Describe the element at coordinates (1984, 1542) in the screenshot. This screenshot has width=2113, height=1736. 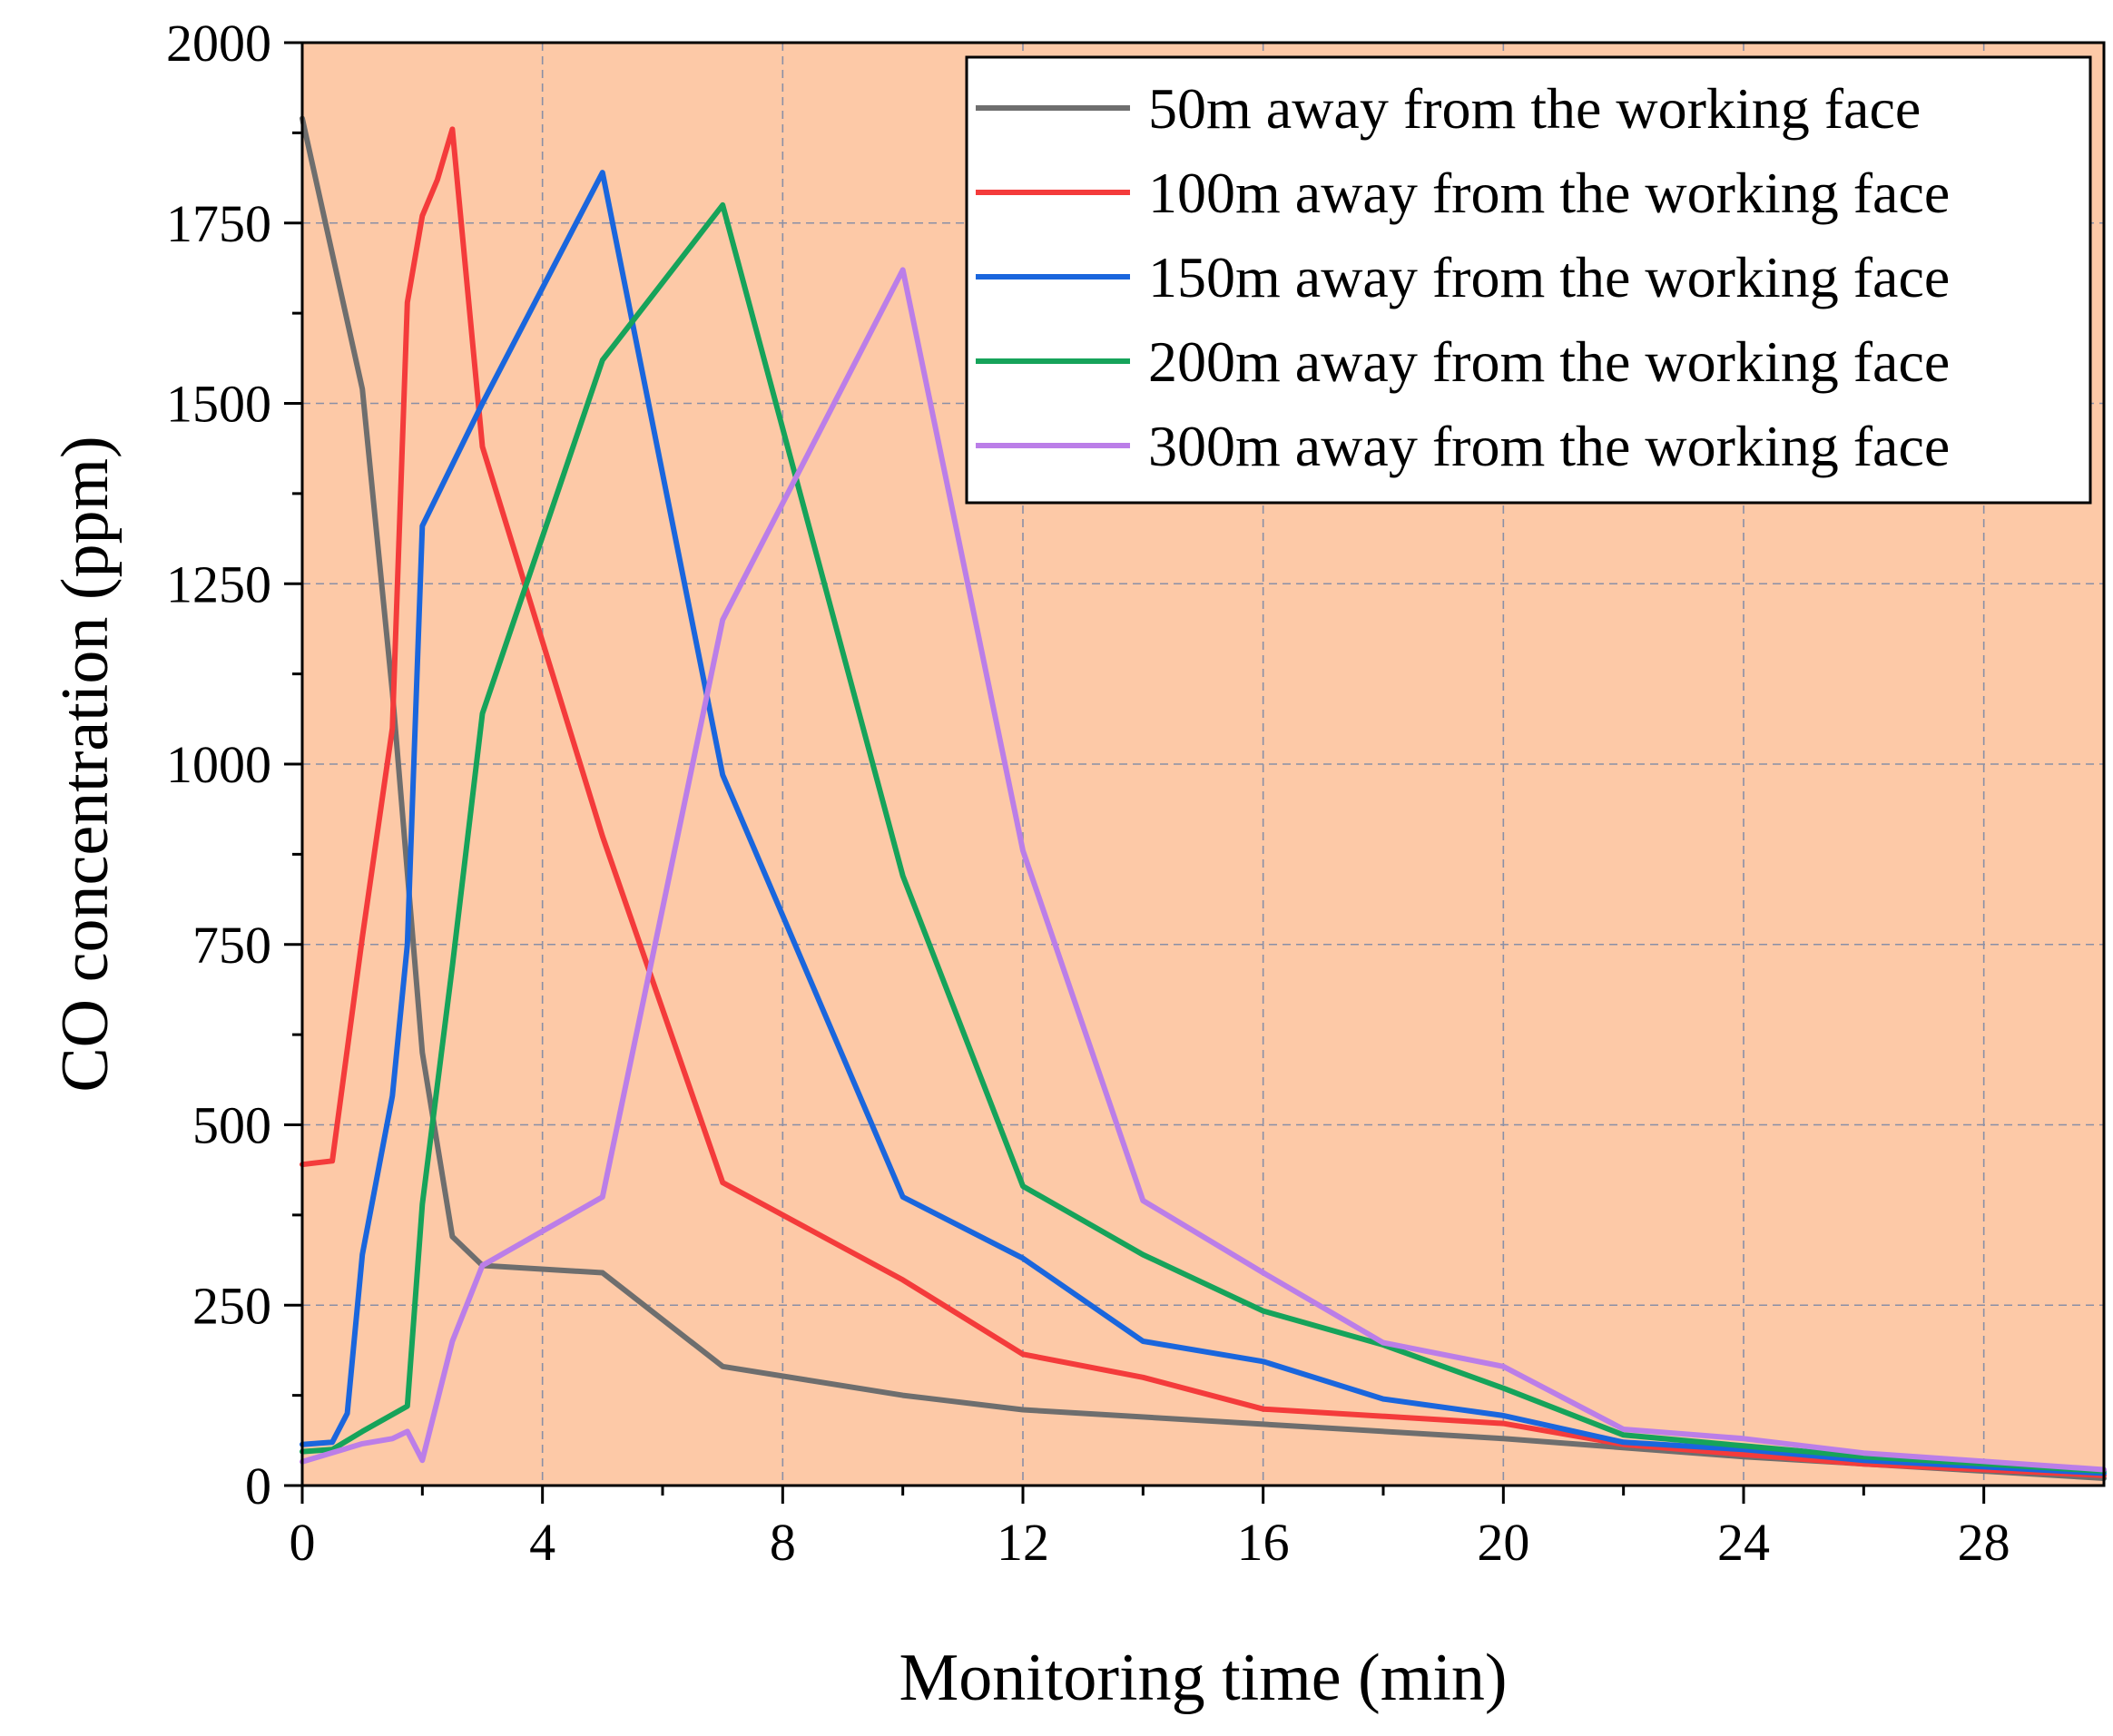
I see `x-tick-label: 28` at that location.